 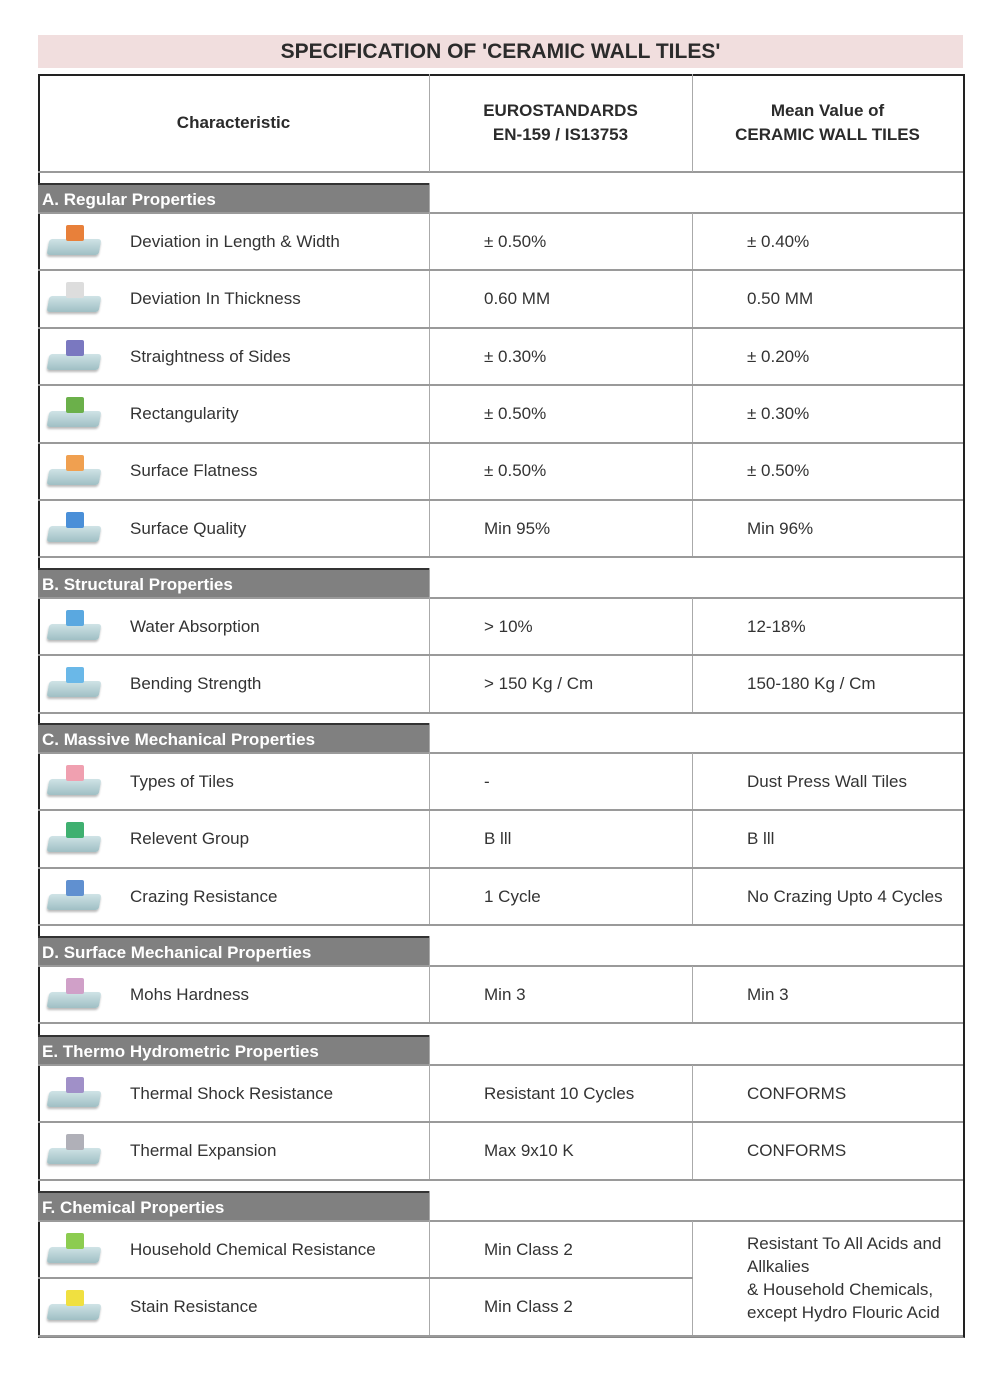 I want to click on standard-value: -, so click(x=487, y=781).